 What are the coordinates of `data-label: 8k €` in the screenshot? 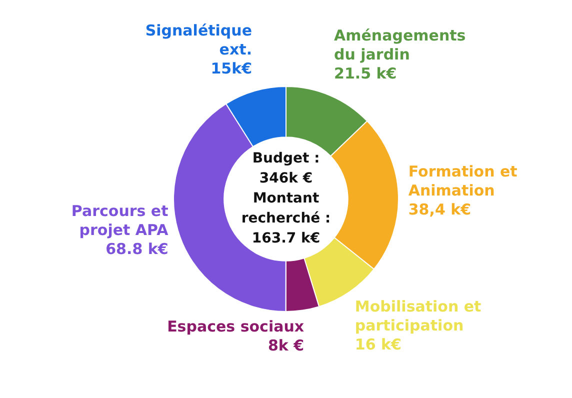 It's located at (286, 345).